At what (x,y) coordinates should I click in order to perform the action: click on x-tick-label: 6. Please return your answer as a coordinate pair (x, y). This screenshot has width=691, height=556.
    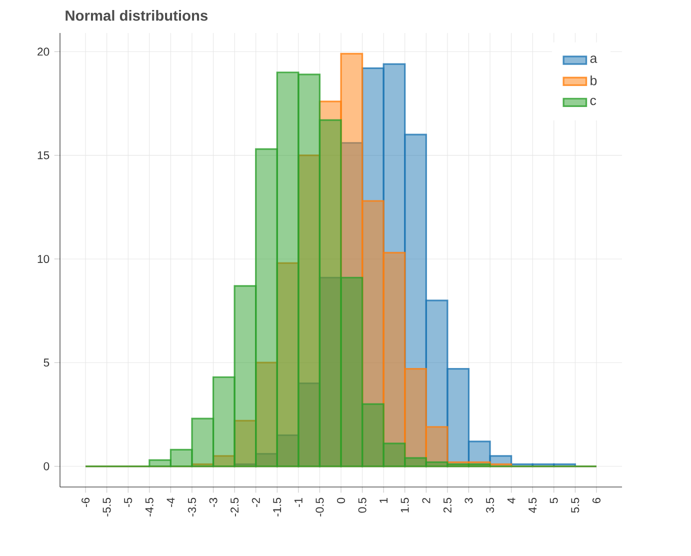
    Looking at the image, I should click on (596, 501).